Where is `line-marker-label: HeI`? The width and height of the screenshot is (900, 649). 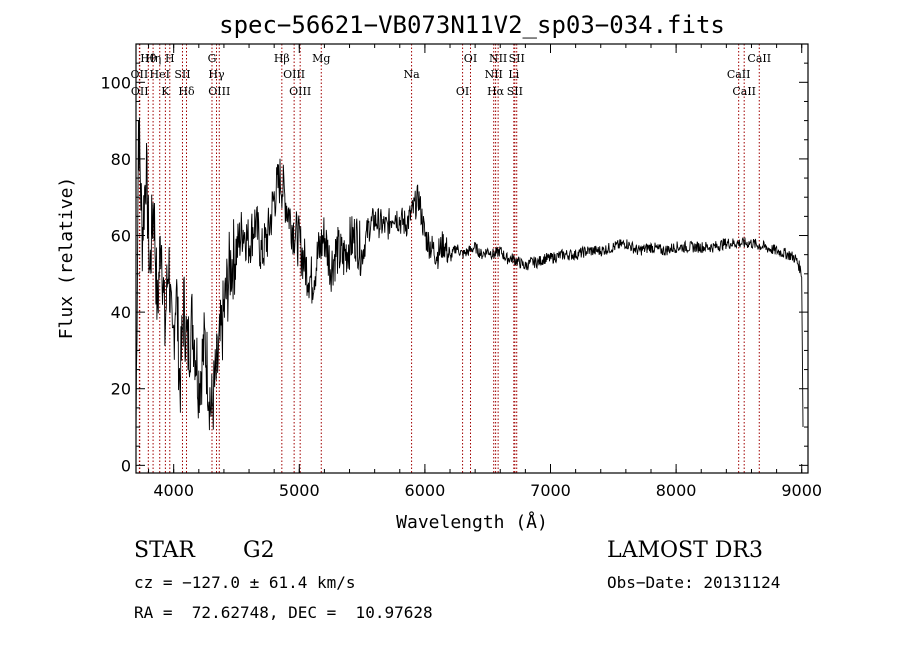
line-marker-label: HeI is located at coordinates (160, 74).